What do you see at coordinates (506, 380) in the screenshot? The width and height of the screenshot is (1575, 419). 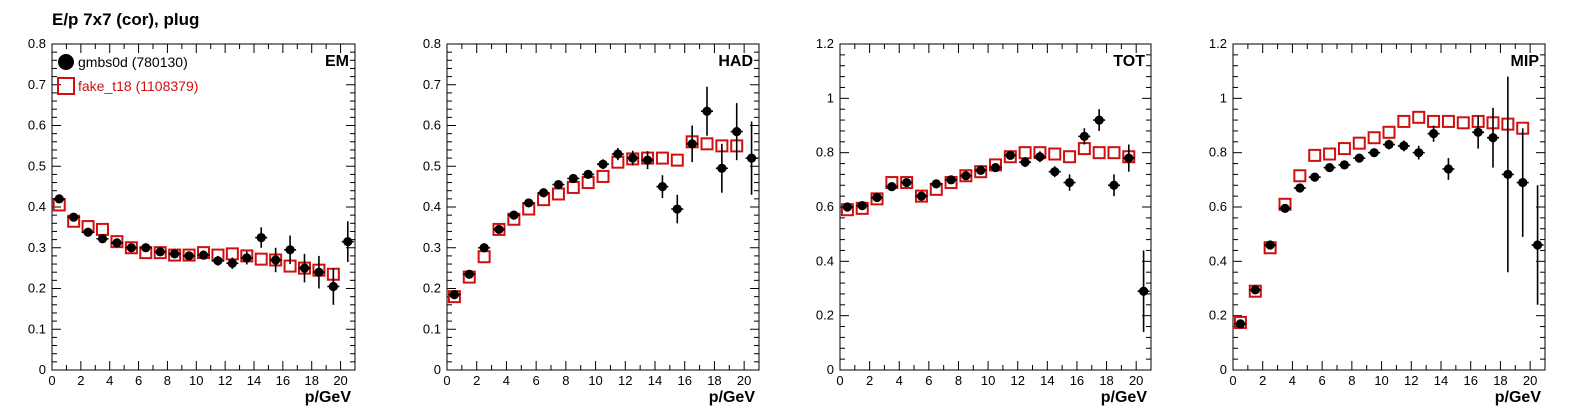 I see `x-tick-label: 4` at bounding box center [506, 380].